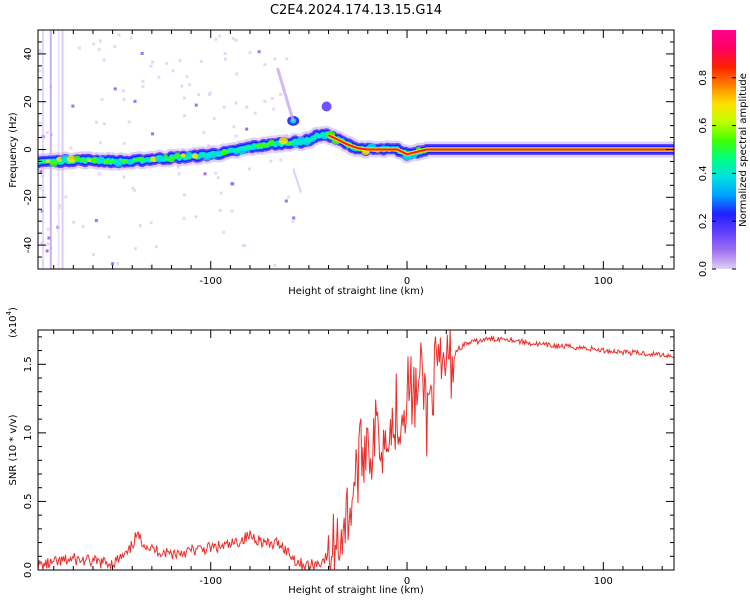 Image resolution: width=750 pixels, height=600 pixels. What do you see at coordinates (703, 269) in the screenshot?
I see `colorbar-tick-label: 0.0` at bounding box center [703, 269].